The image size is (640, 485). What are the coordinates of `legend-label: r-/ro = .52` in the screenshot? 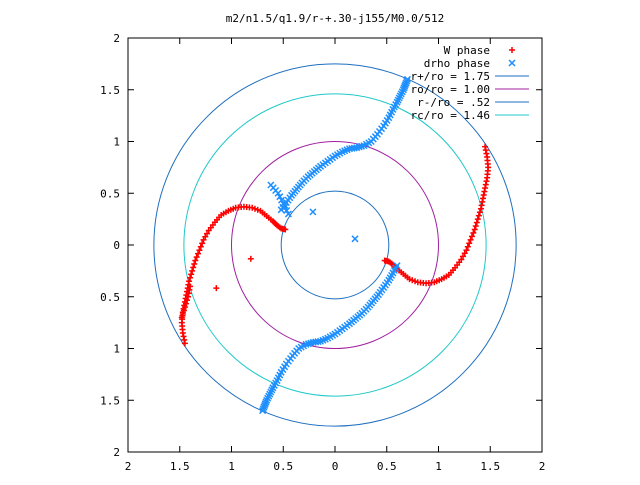 It's located at (453, 102).